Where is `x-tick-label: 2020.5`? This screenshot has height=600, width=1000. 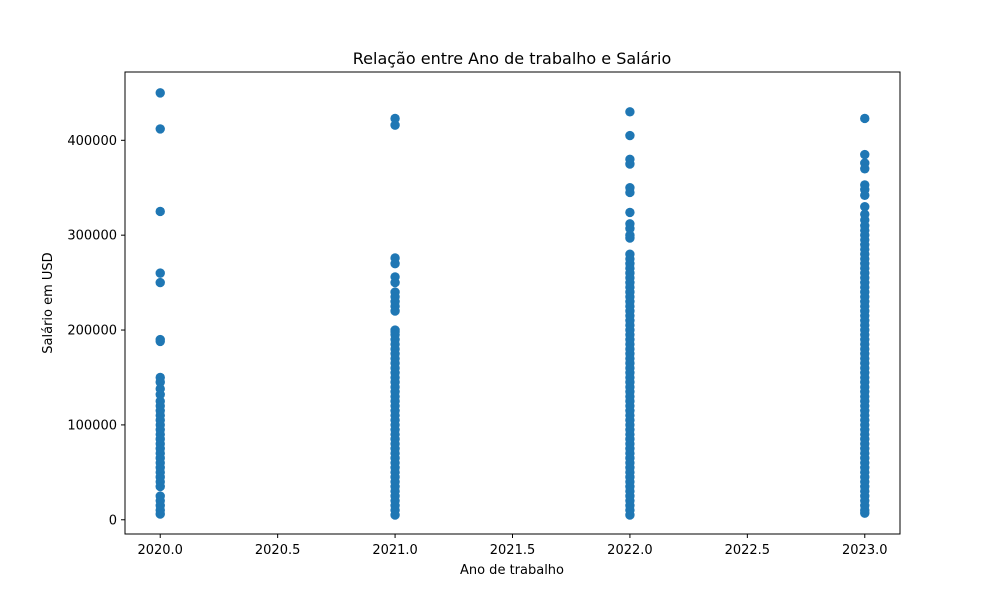 x-tick-label: 2020.5 is located at coordinates (278, 550).